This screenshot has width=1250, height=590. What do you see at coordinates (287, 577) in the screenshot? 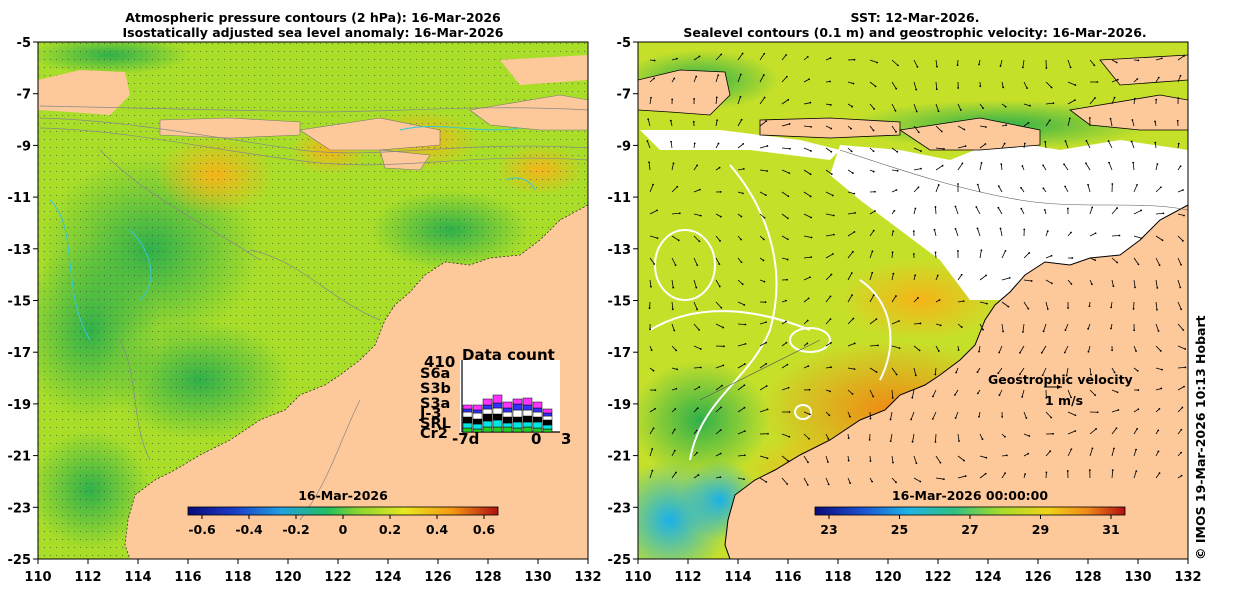
I see `left-x-tick-label: 120` at bounding box center [287, 577].